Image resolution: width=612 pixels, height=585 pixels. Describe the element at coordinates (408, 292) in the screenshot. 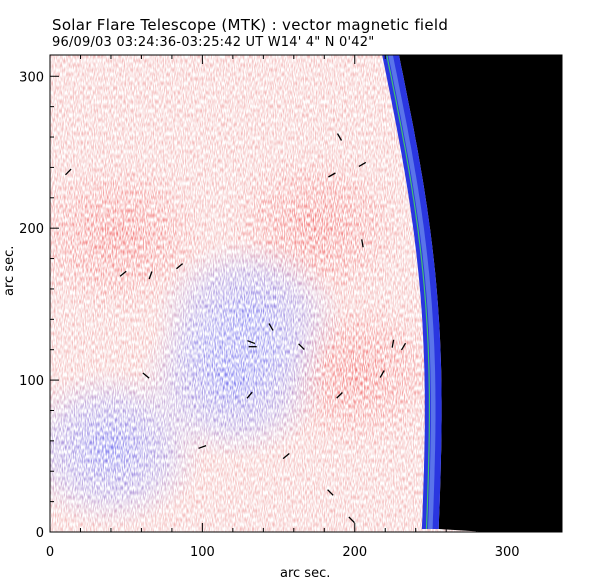

I see `limb-contour` at that location.